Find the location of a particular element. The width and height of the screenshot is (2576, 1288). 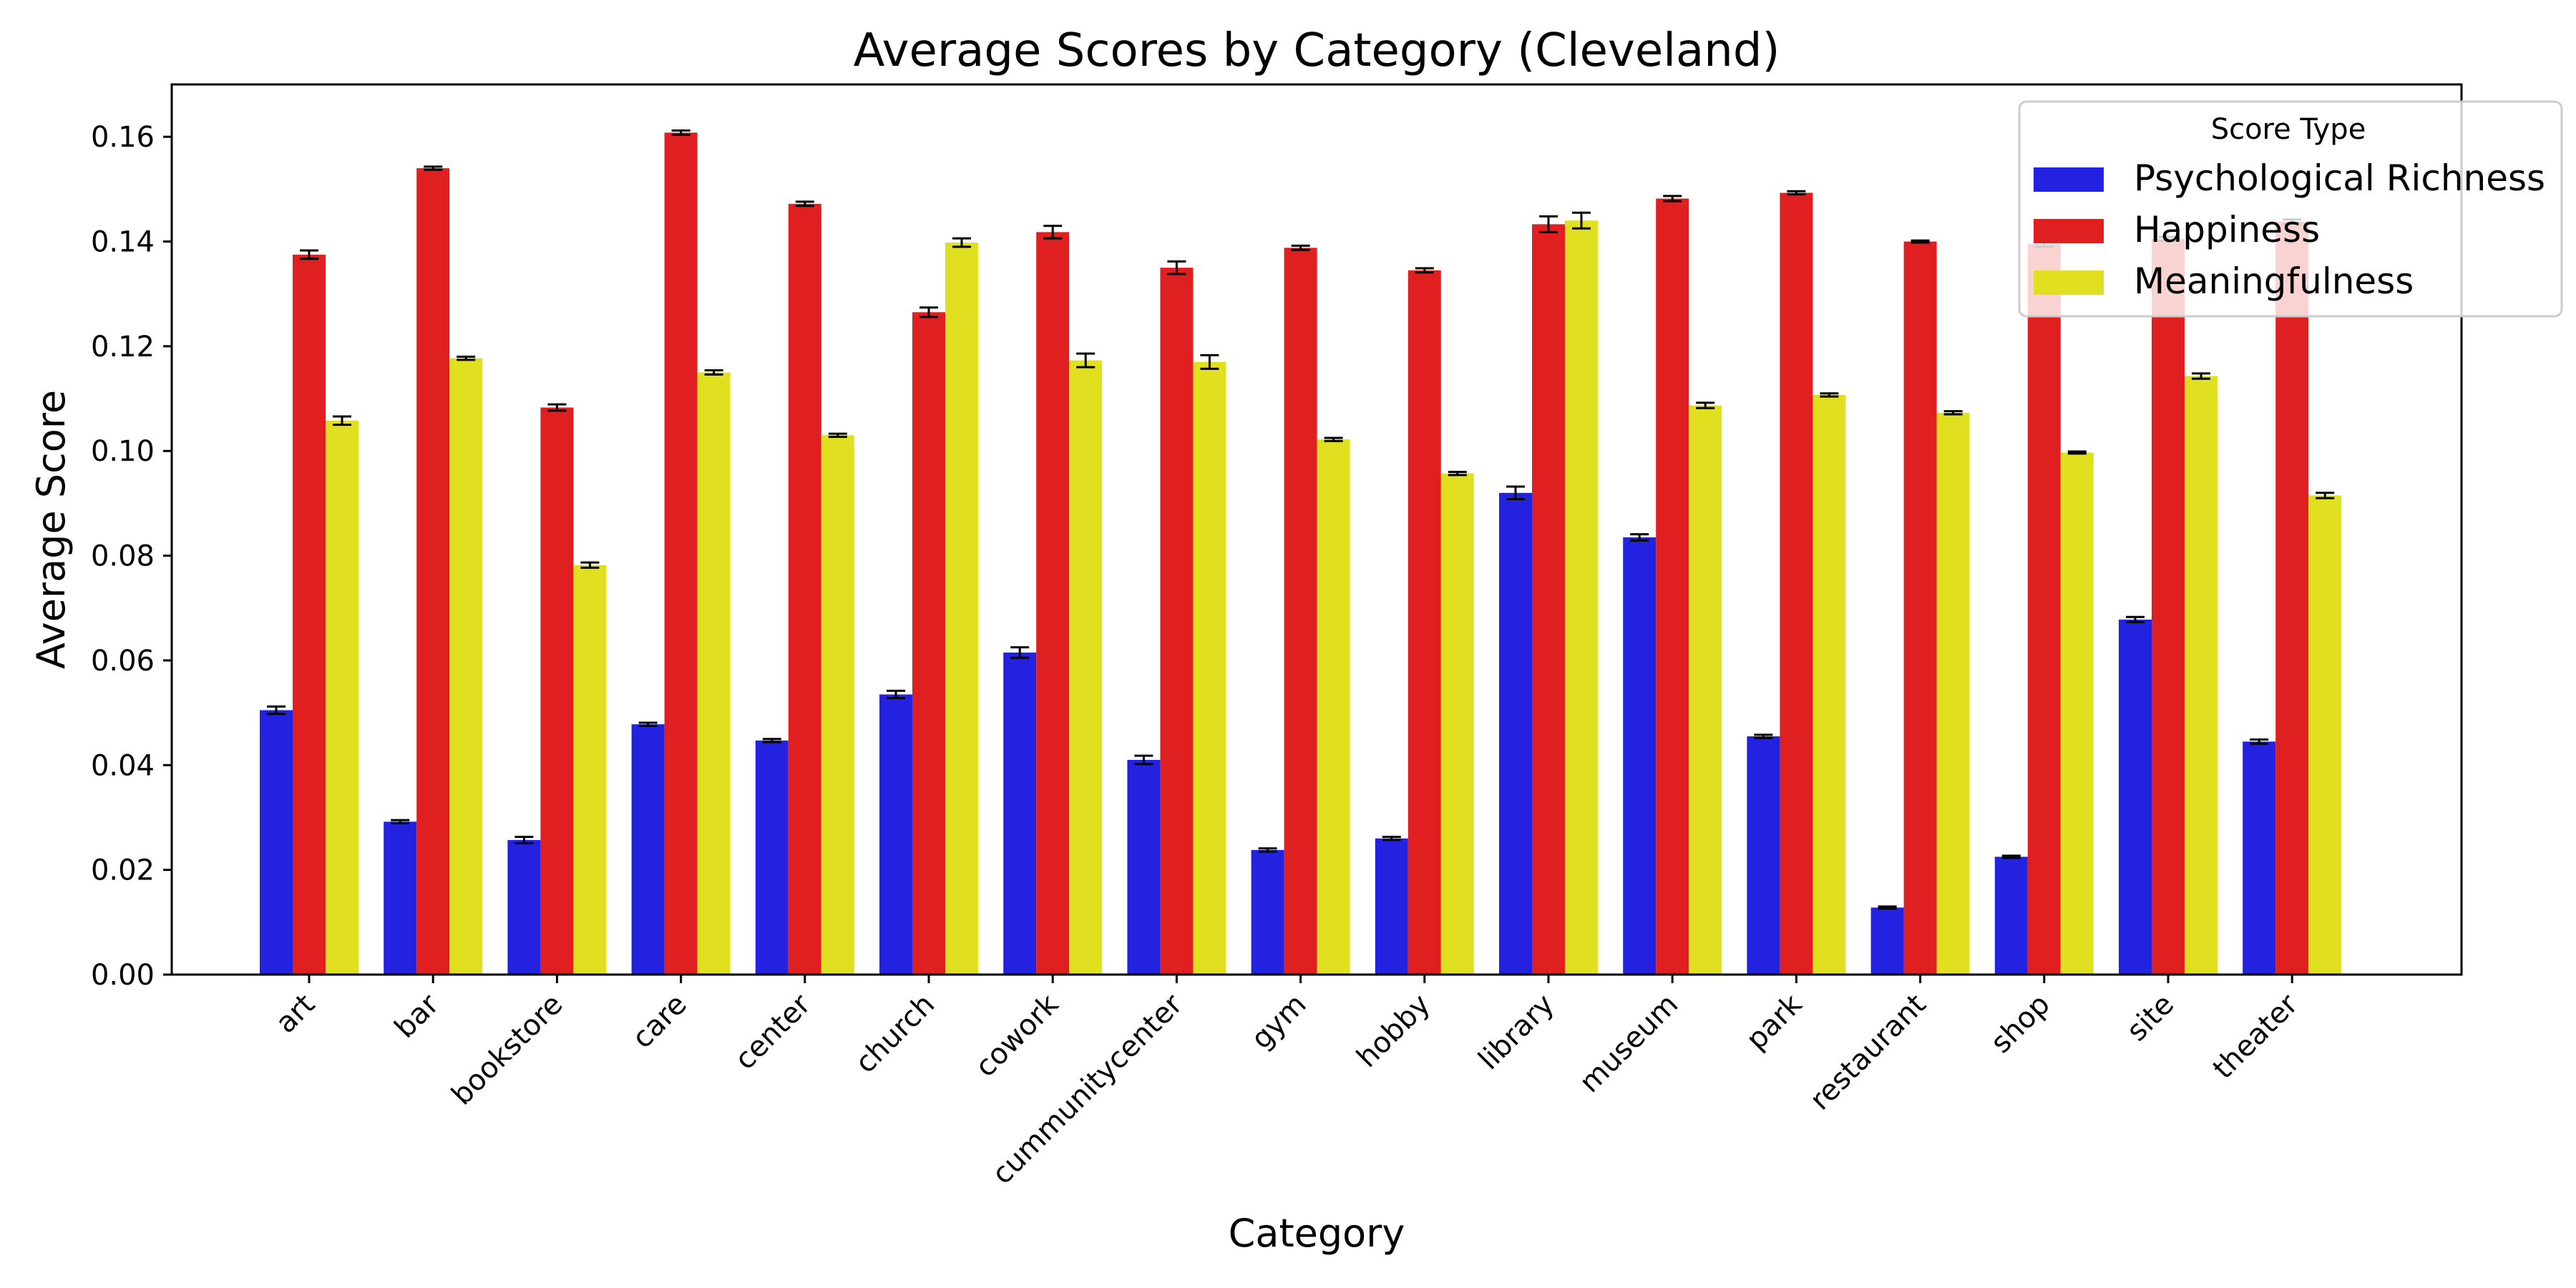

bar-church-meaningfulness is located at coordinates (961, 608).